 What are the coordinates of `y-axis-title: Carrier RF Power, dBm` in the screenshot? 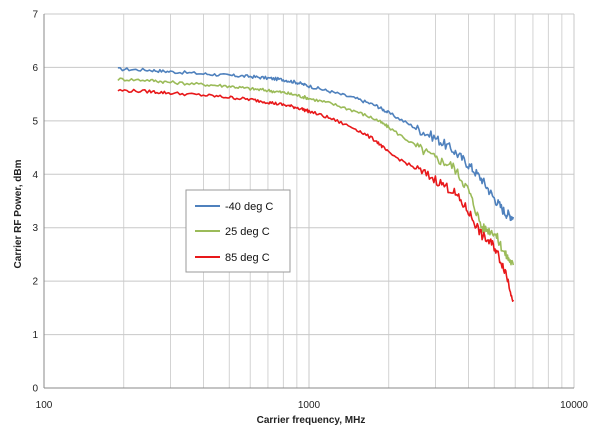 It's located at (18, 213).